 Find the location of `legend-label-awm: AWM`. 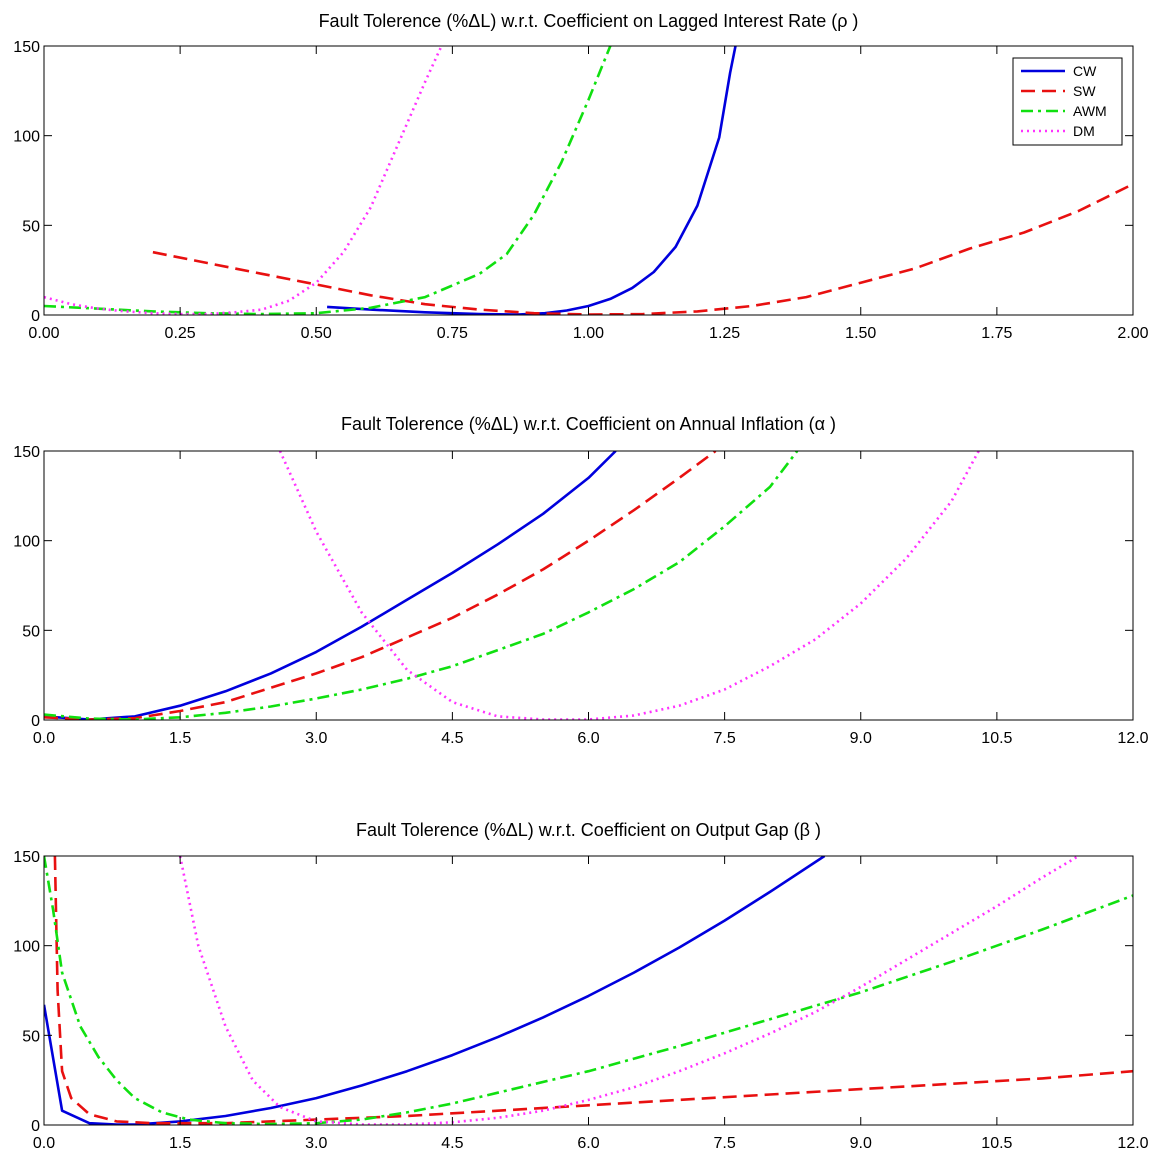

legend-label-awm: AWM is located at coordinates (1090, 111).